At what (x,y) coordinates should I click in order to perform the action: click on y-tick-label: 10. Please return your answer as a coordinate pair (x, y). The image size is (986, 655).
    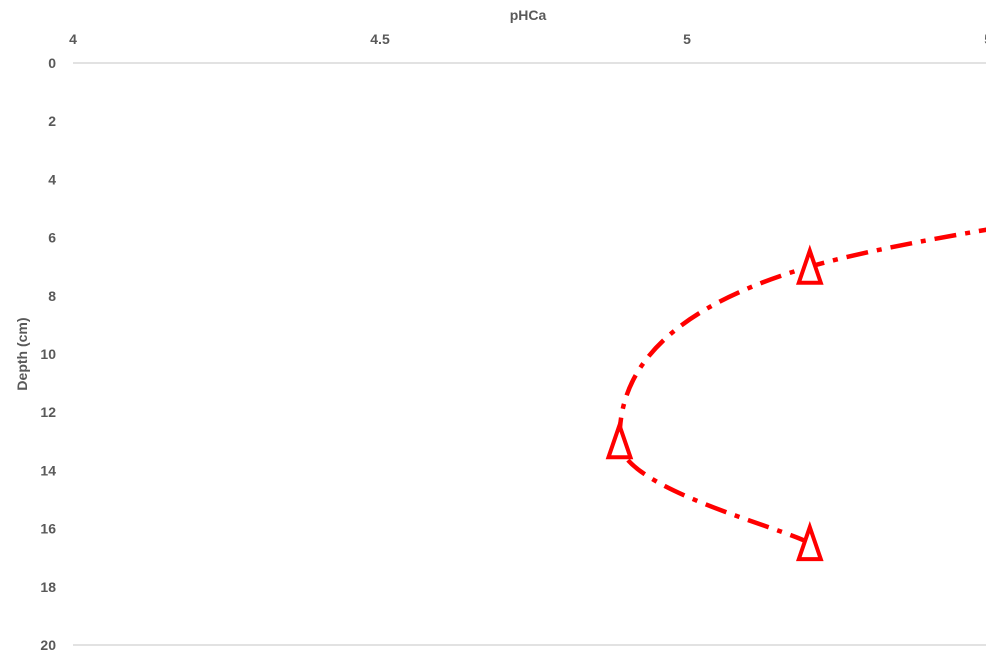
    Looking at the image, I should click on (48, 354).